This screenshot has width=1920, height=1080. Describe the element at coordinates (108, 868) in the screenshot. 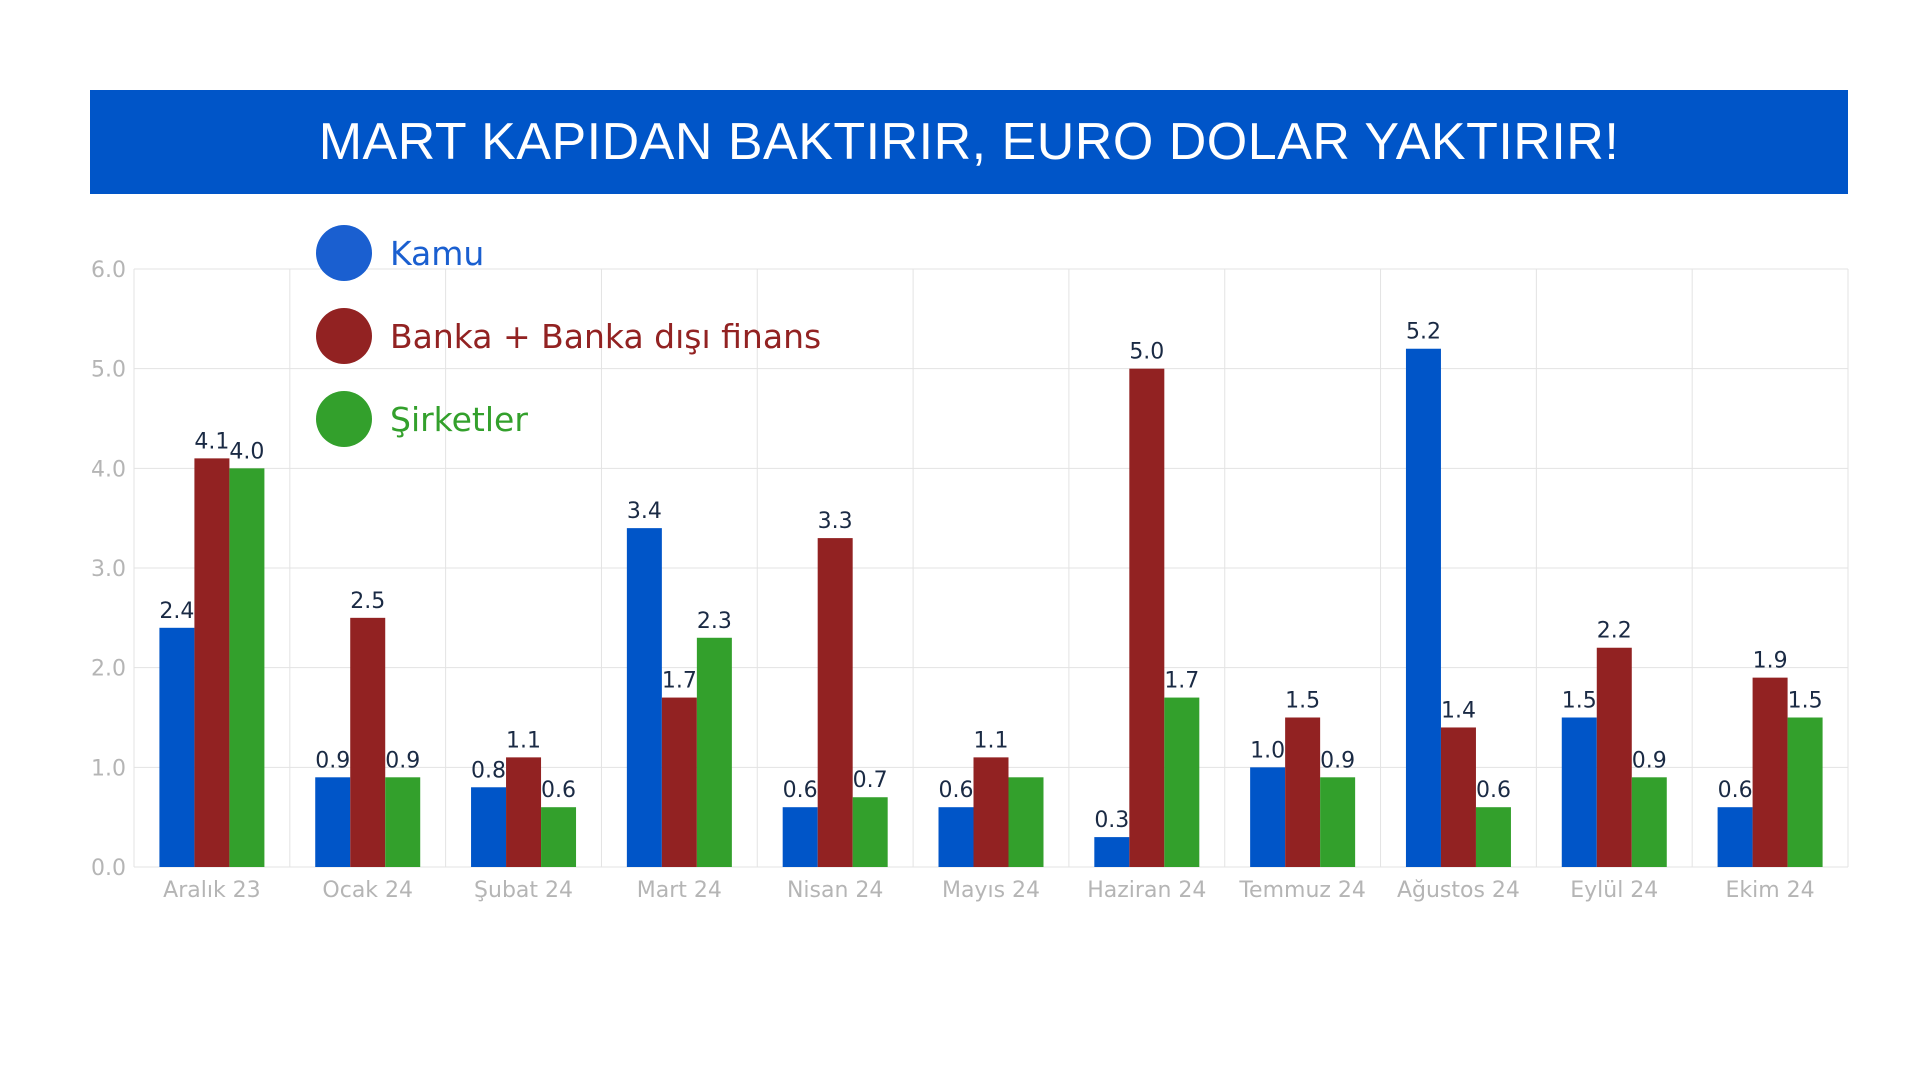

I see `y-tick-label: 0.0` at that location.